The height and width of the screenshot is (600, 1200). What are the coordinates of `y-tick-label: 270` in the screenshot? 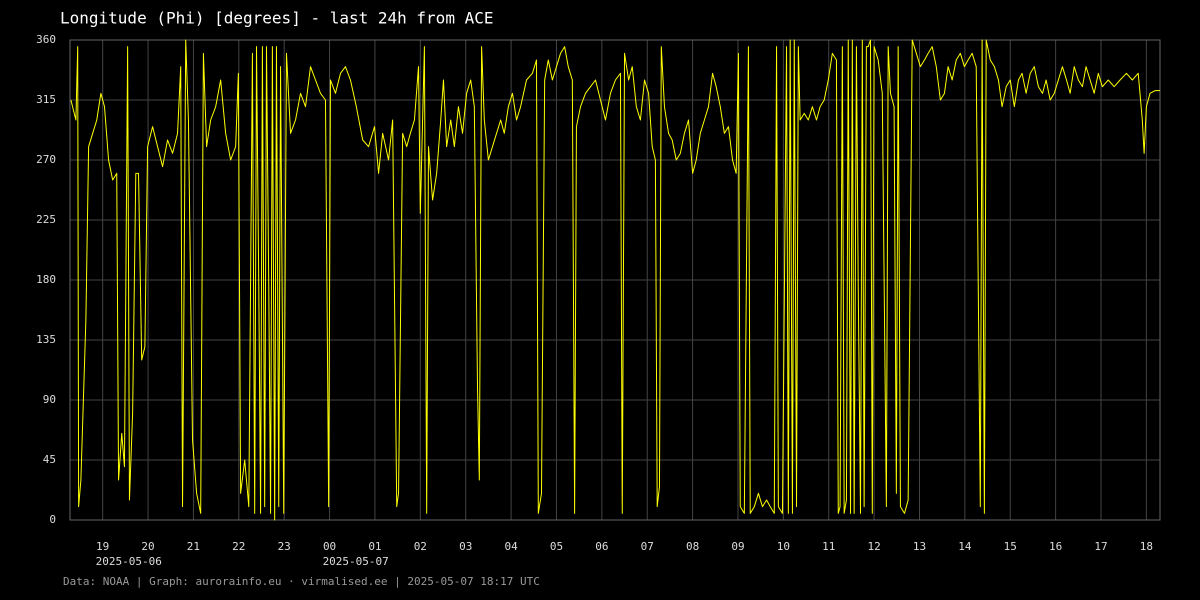 It's located at (46, 159).